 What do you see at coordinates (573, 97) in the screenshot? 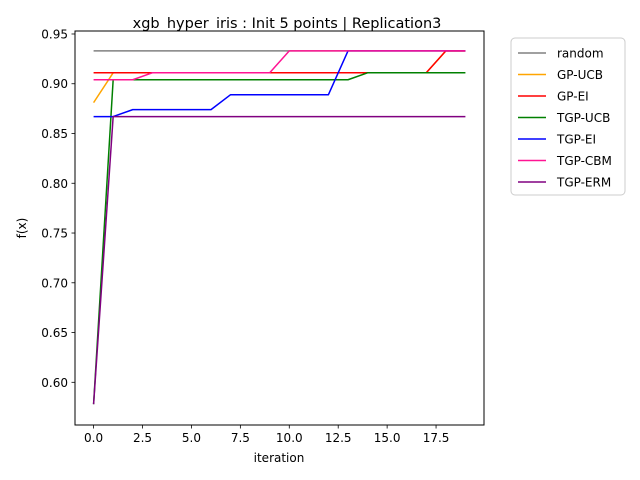
I see `legend-label-gp-ei: GP-EI` at bounding box center [573, 97].